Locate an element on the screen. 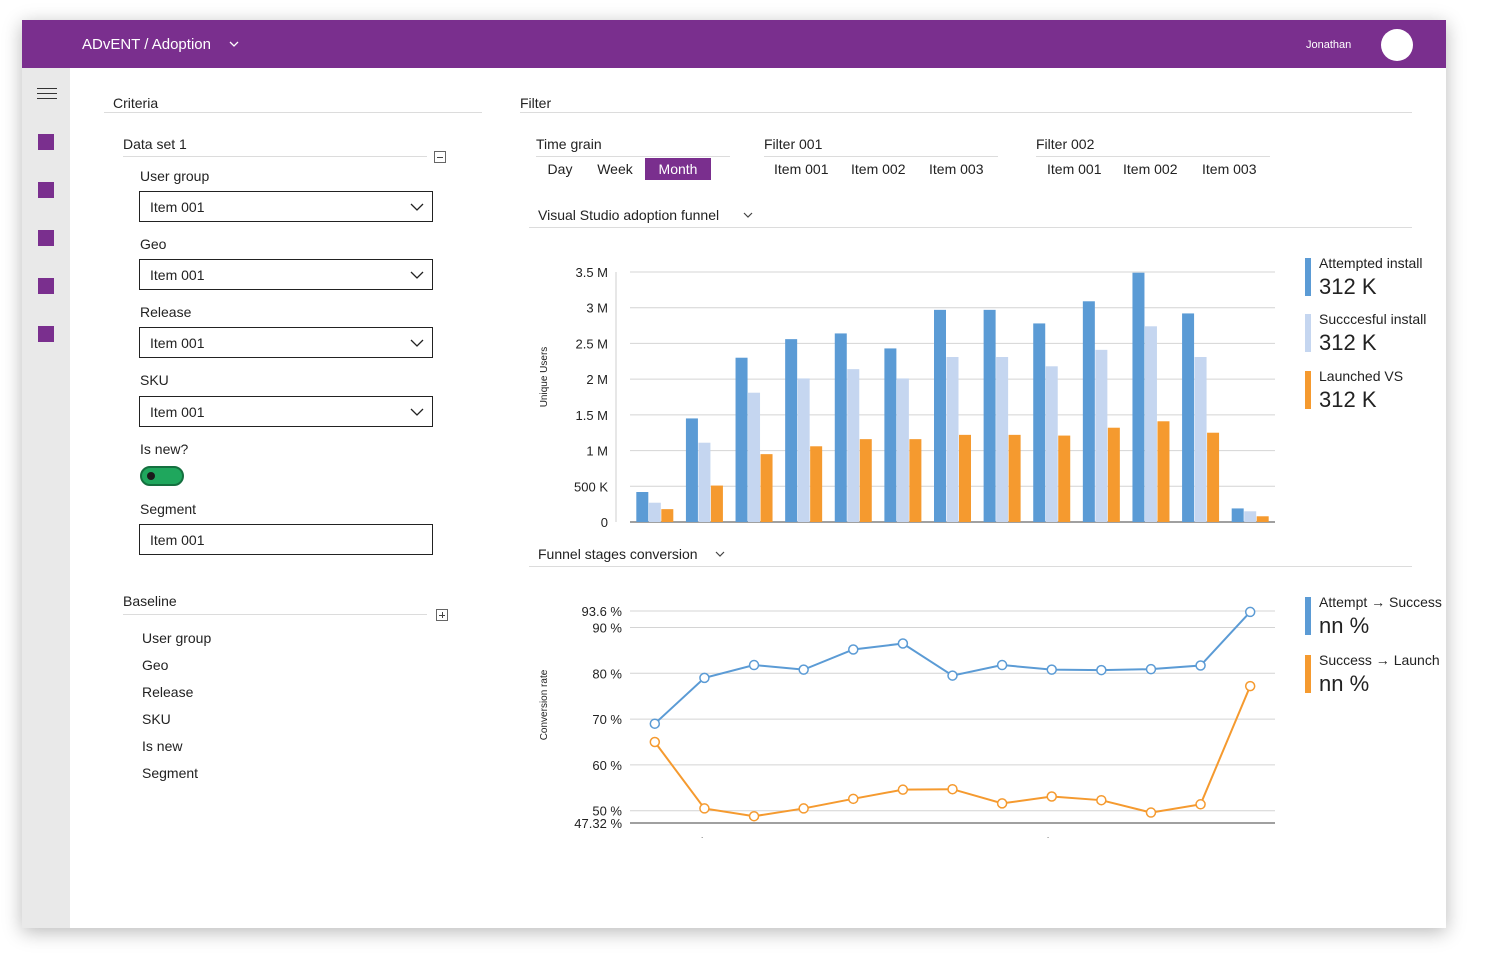 The image size is (1490, 972). segment-input: Item 001 is located at coordinates (286, 539).